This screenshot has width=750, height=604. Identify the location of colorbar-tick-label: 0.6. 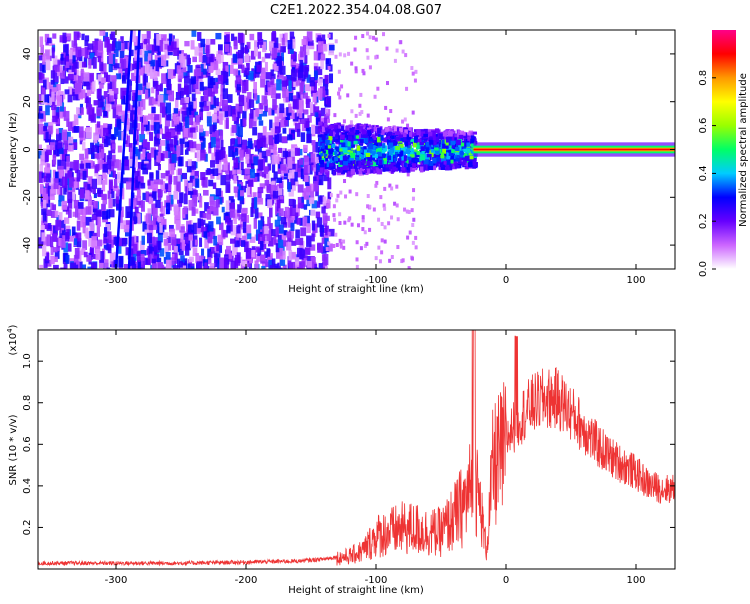
(703, 126).